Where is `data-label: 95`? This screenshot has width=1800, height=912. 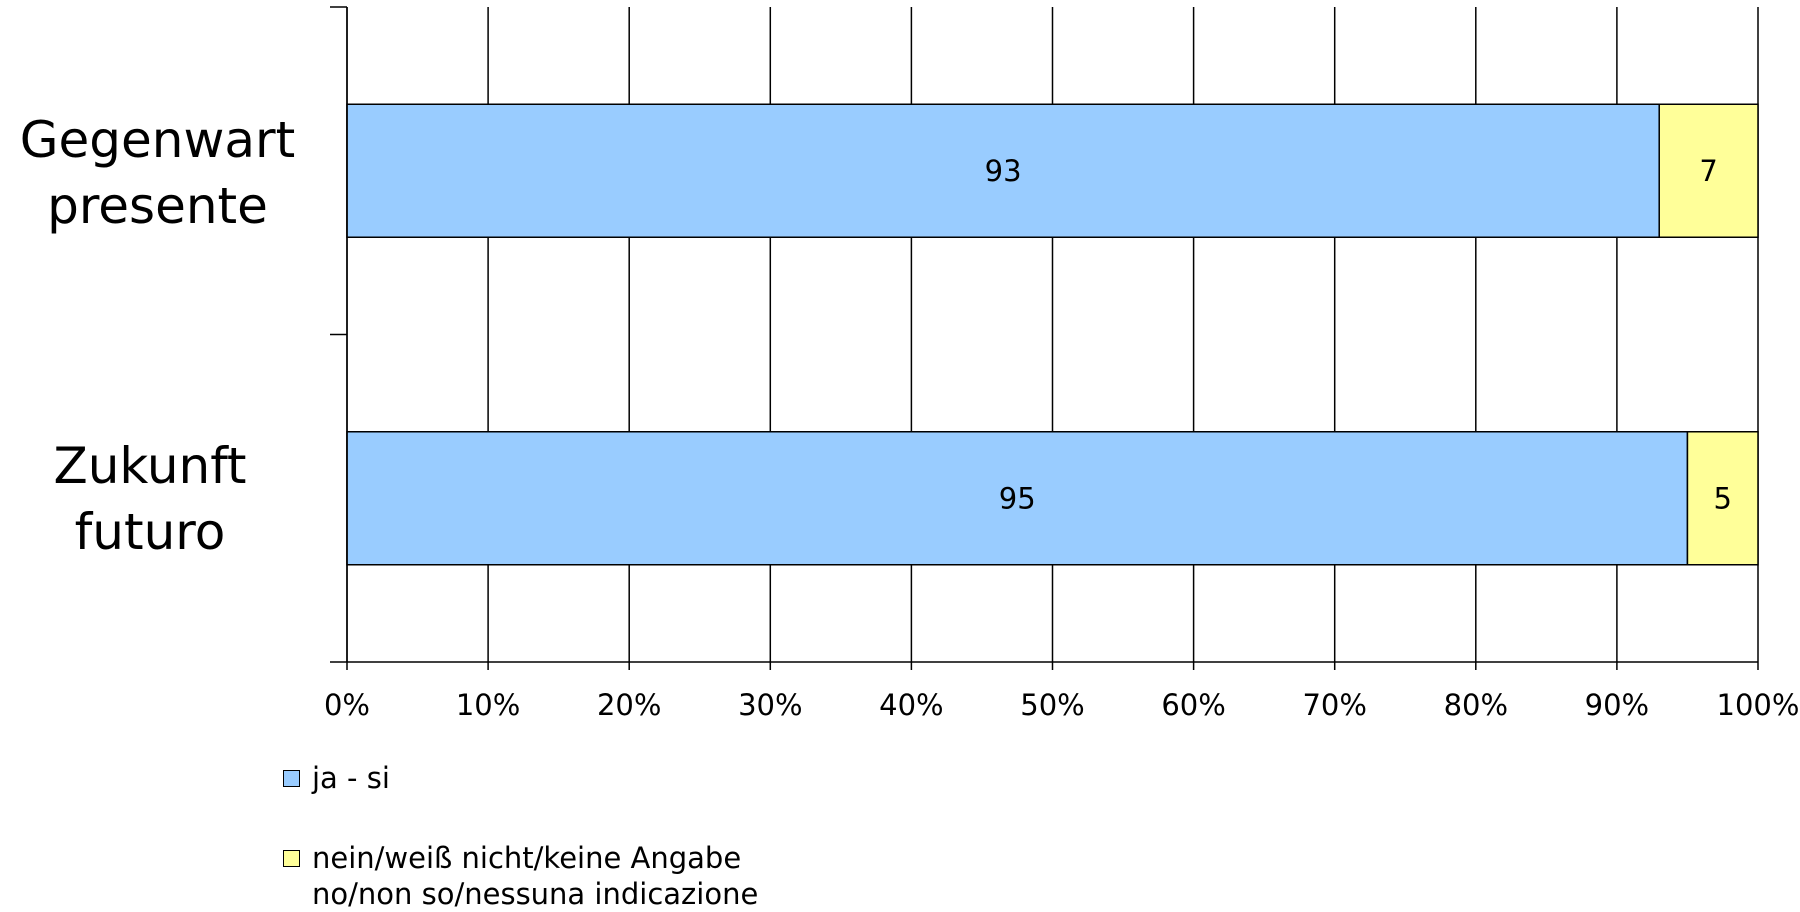 data-label: 95 is located at coordinates (1017, 498).